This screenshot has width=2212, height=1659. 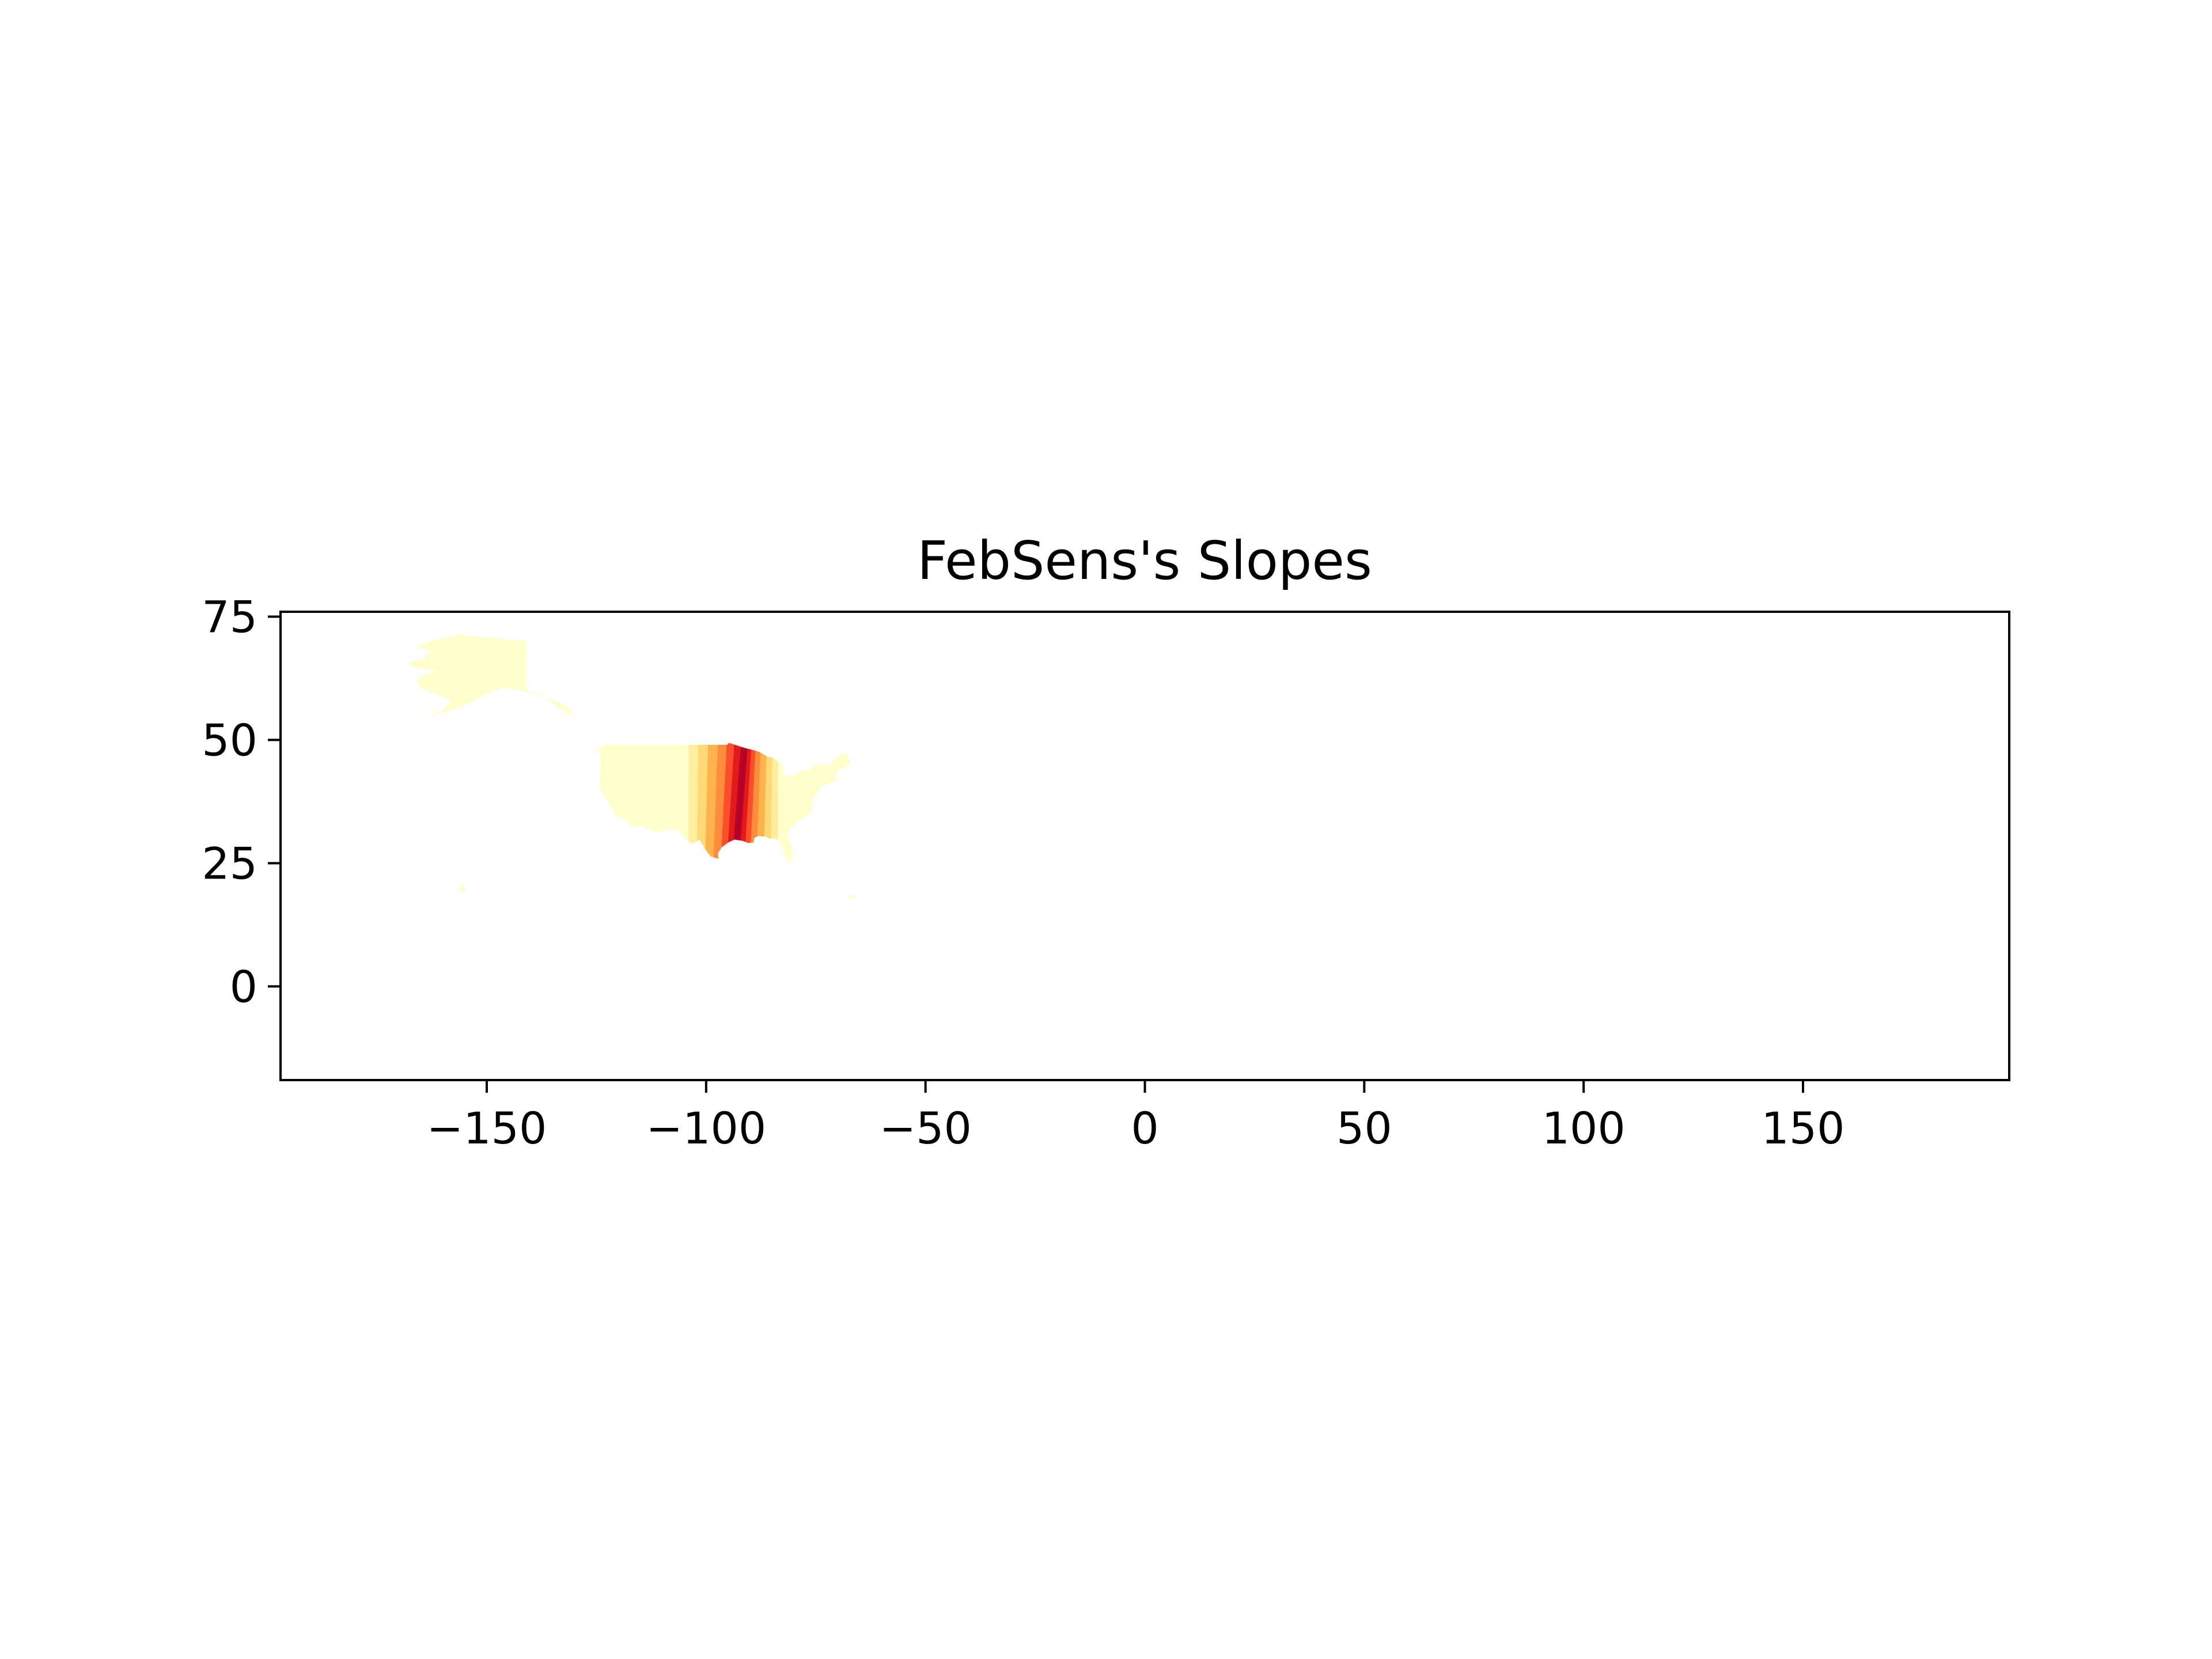 I want to click on x-tick-label: −100, so click(x=706, y=1128).